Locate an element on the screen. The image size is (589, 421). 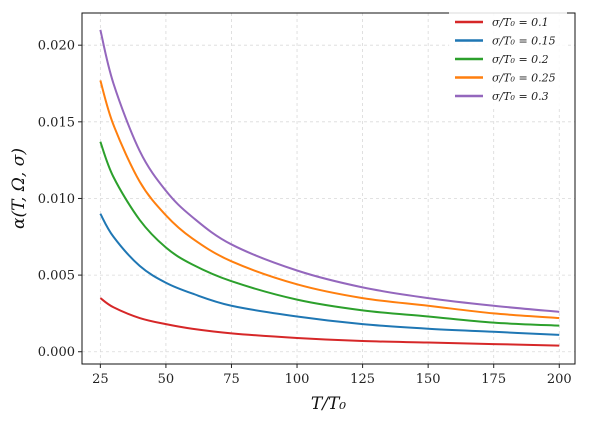
x-tick-label: 150 is located at coordinates (428, 379).